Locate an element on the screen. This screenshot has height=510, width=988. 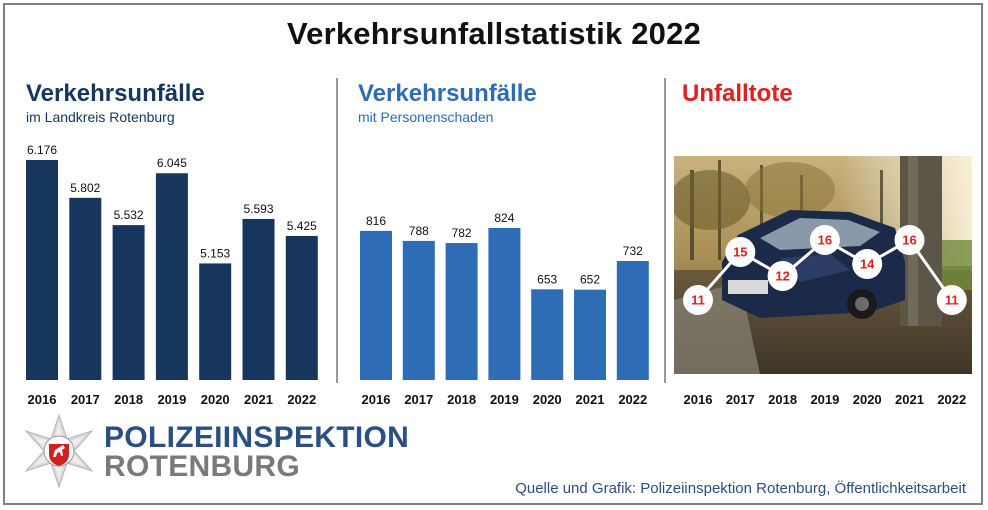
bar-value-label: 5.425 is located at coordinates (302, 226).